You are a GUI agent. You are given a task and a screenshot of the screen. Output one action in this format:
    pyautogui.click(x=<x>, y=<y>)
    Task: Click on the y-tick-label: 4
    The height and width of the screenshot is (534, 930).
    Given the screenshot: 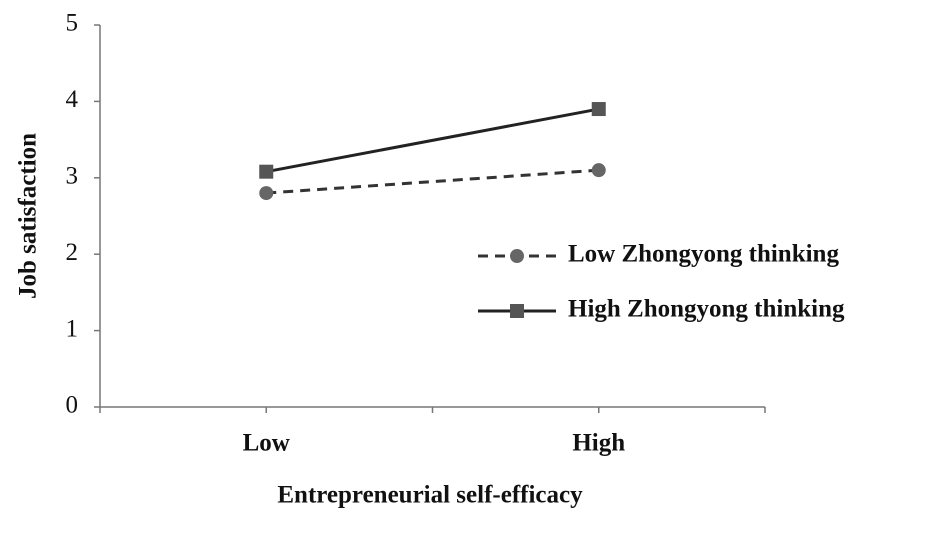 What is the action you would take?
    pyautogui.click(x=72, y=99)
    